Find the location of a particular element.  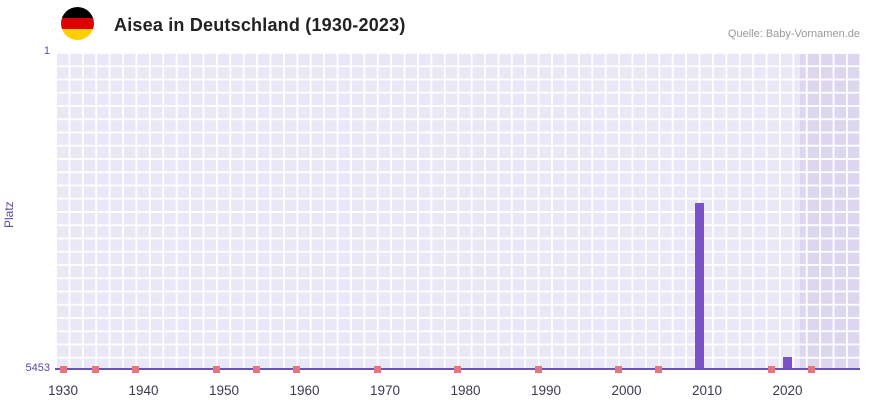

y-axis-bottom-tick-label: 5453 is located at coordinates (37, 368).